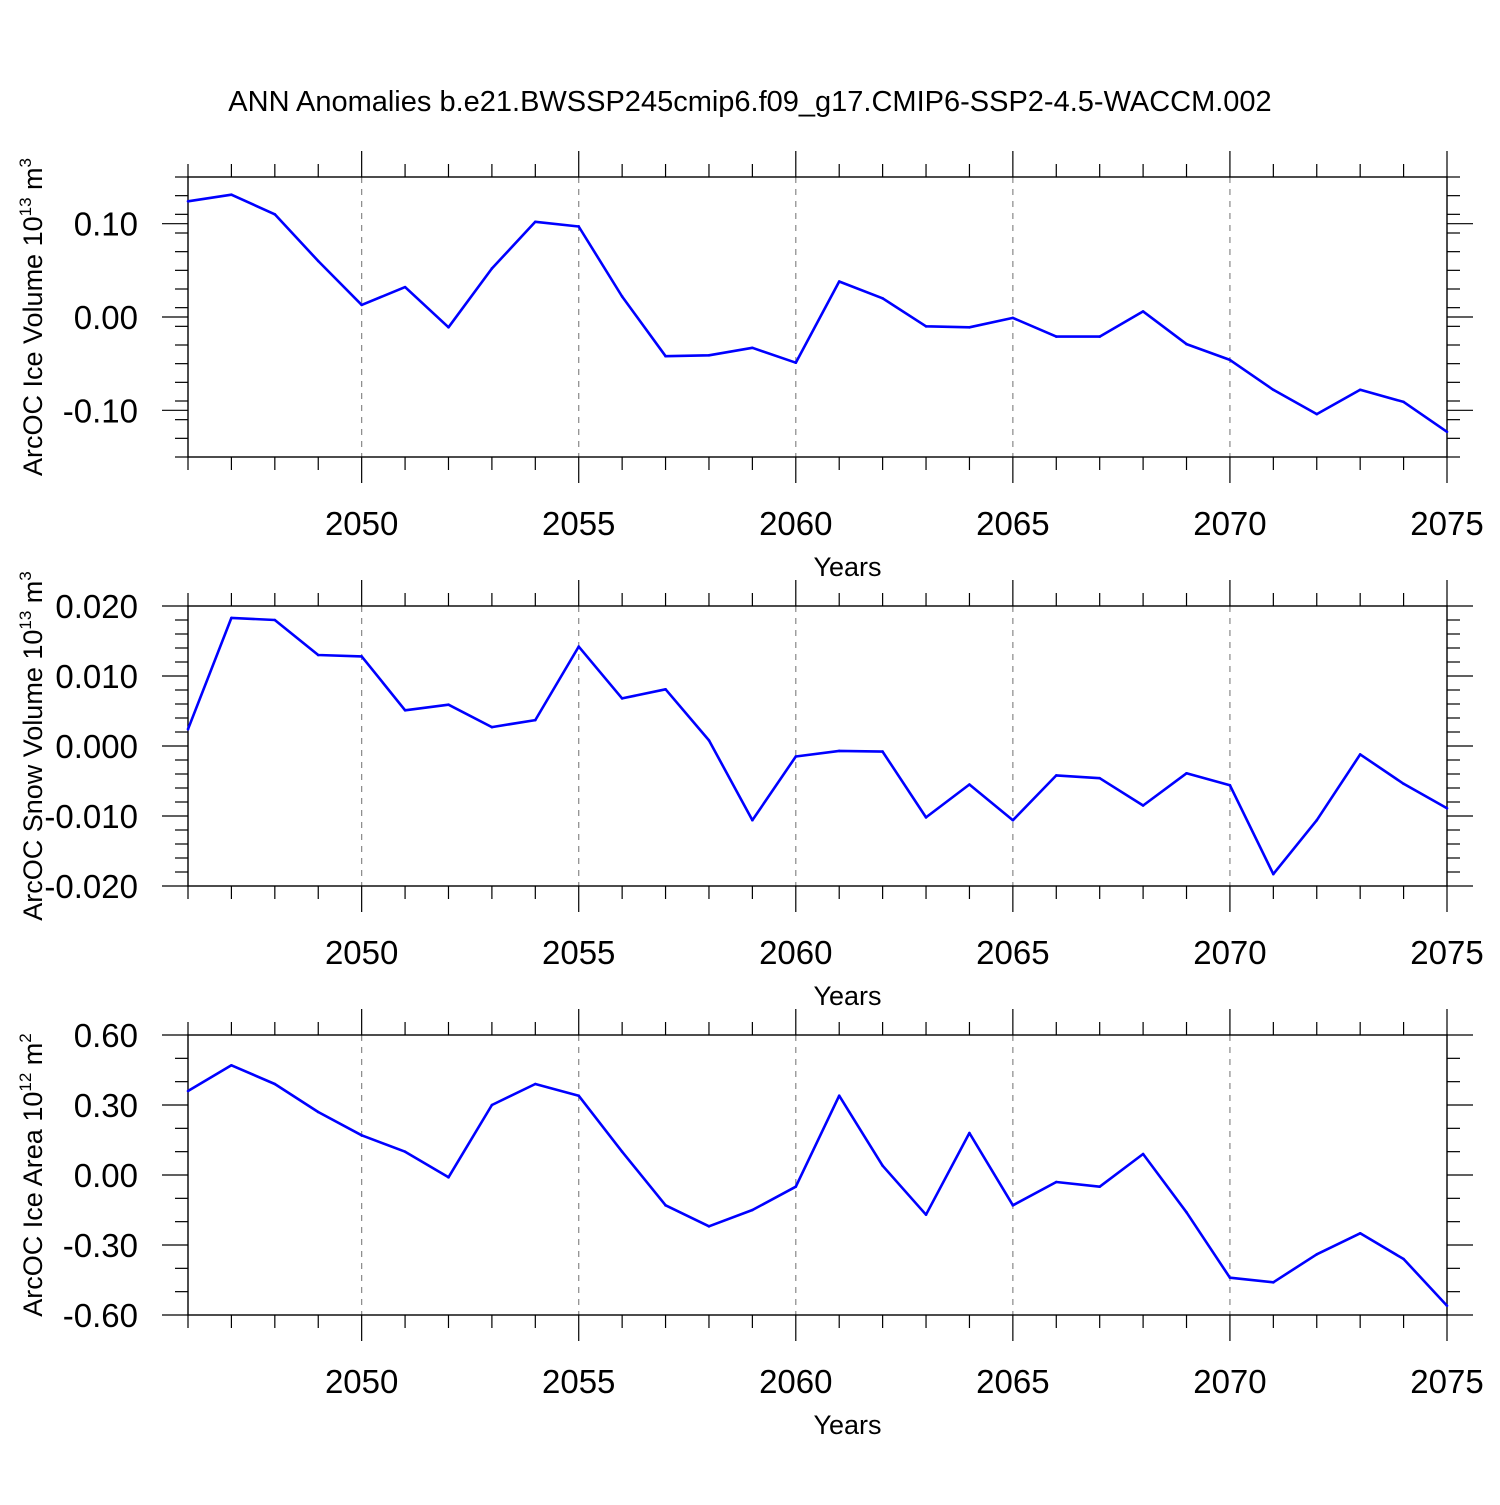  I want to click on x-tick-label: 2075, so click(1446, 1381).